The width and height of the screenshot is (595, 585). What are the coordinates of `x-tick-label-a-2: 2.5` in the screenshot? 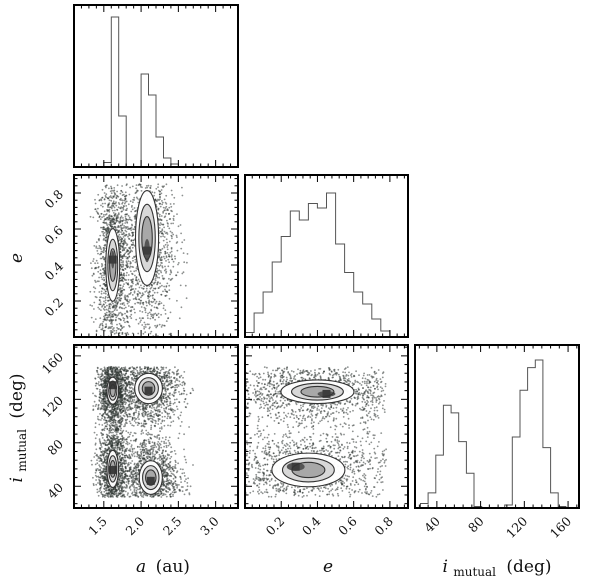 It's located at (172, 526).